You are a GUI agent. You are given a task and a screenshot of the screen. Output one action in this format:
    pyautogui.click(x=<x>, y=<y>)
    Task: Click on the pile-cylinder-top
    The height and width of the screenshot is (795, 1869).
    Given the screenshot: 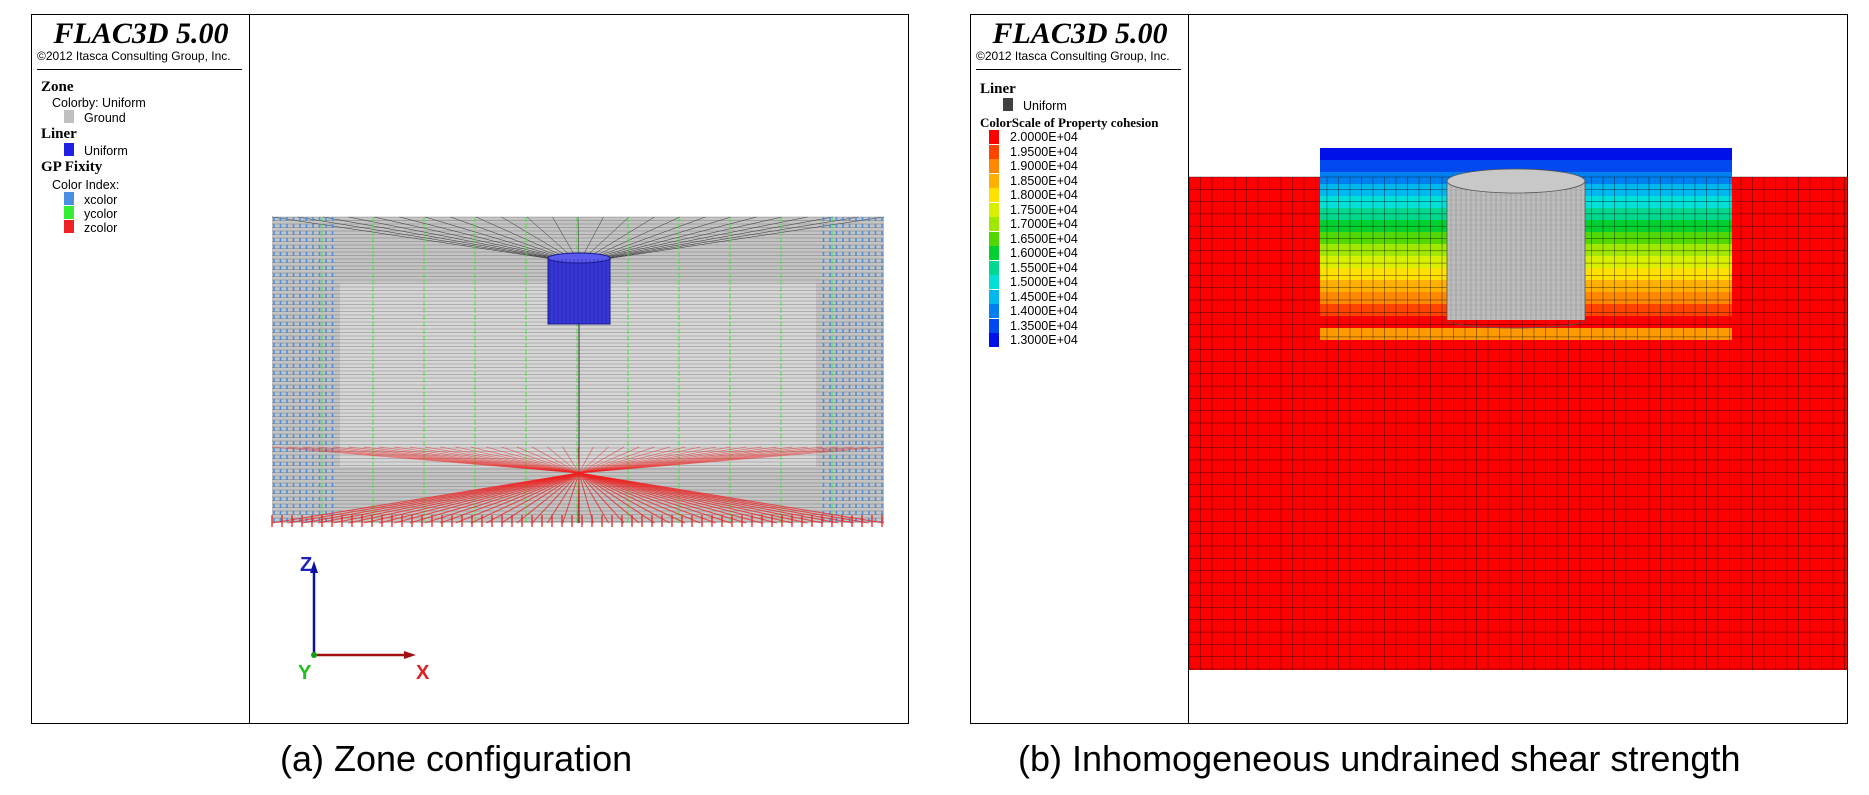 What is the action you would take?
    pyautogui.click(x=1516, y=181)
    